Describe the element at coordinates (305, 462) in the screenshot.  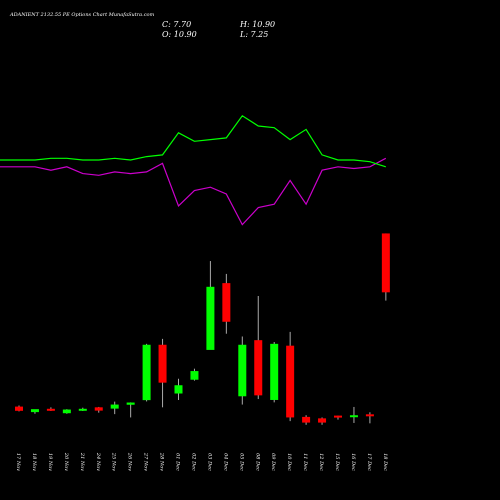
I see `x-tick-label: 11 Dec` at that location.